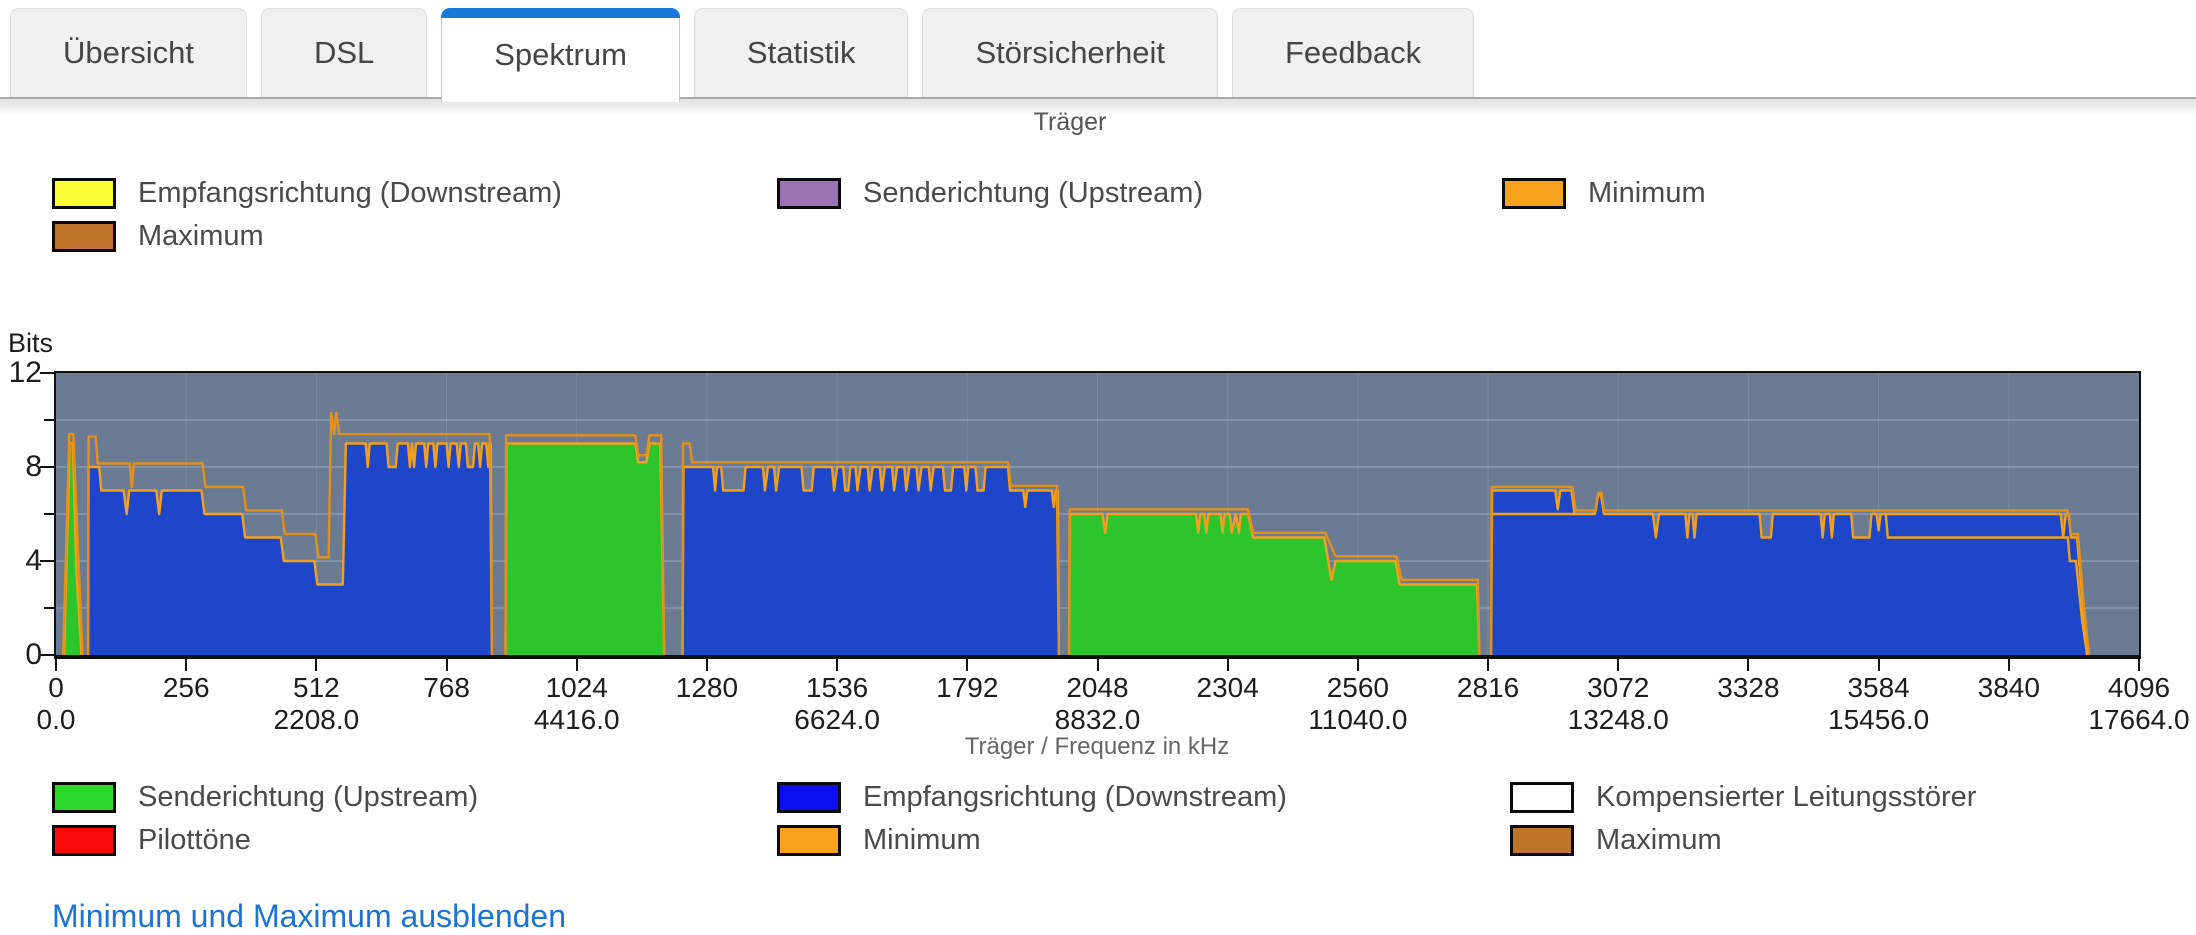 The width and height of the screenshot is (2196, 935). What do you see at coordinates (84, 797) in the screenshot?
I see `upstream-green-swatch` at bounding box center [84, 797].